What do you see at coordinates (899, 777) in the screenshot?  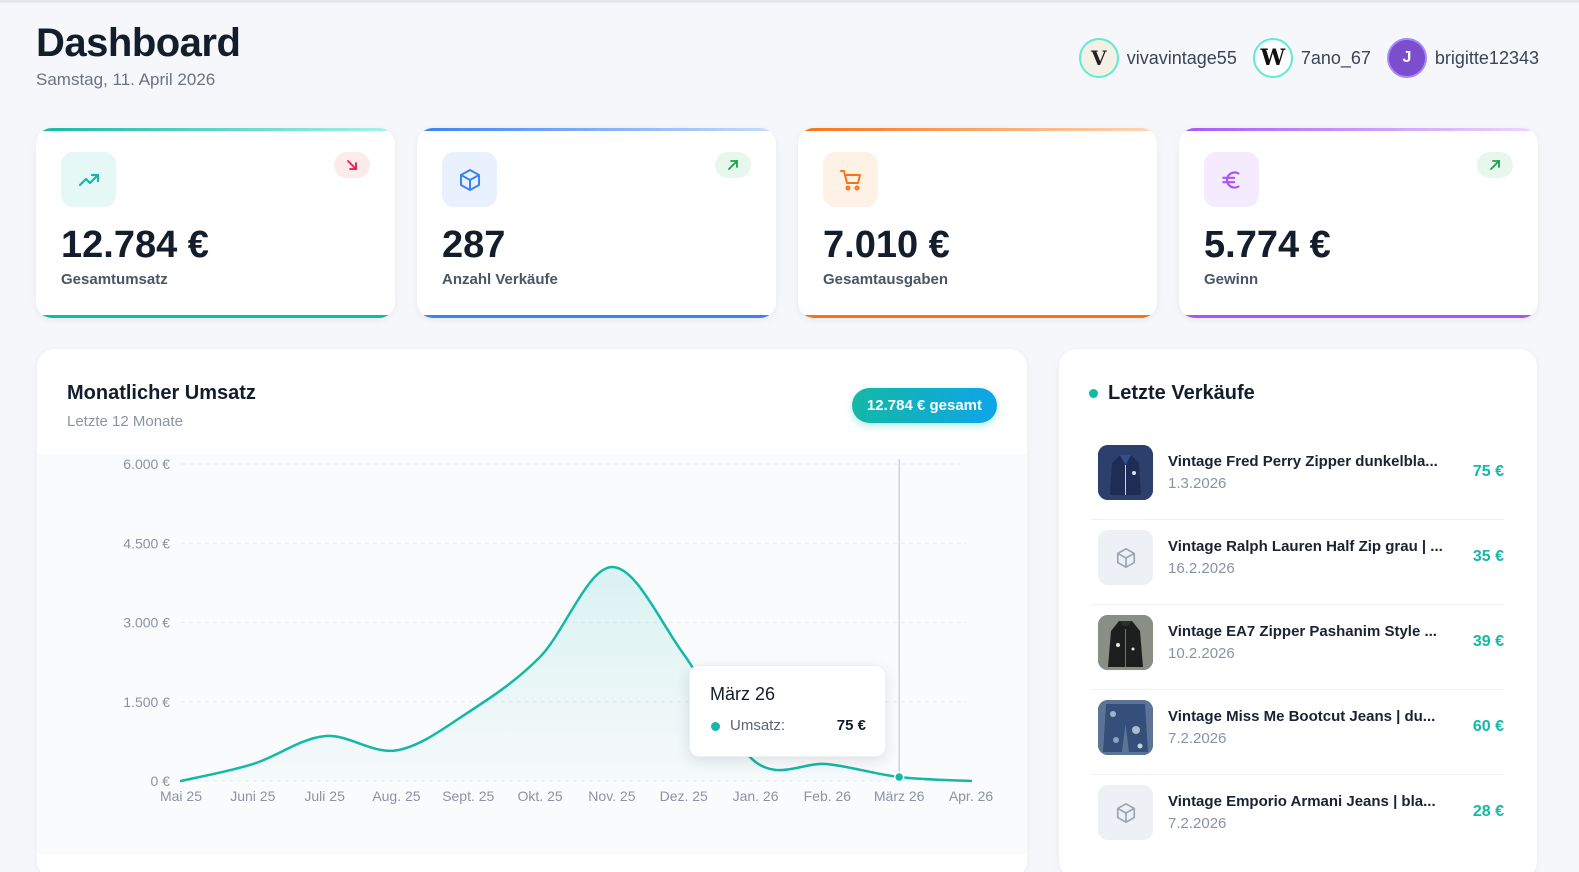 I see `data-point` at bounding box center [899, 777].